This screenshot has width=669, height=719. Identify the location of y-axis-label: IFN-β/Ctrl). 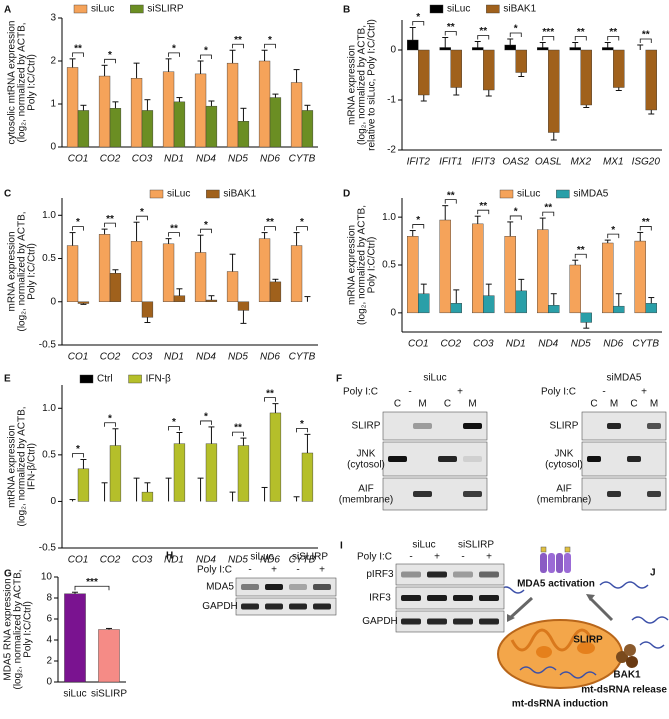
(32, 466).